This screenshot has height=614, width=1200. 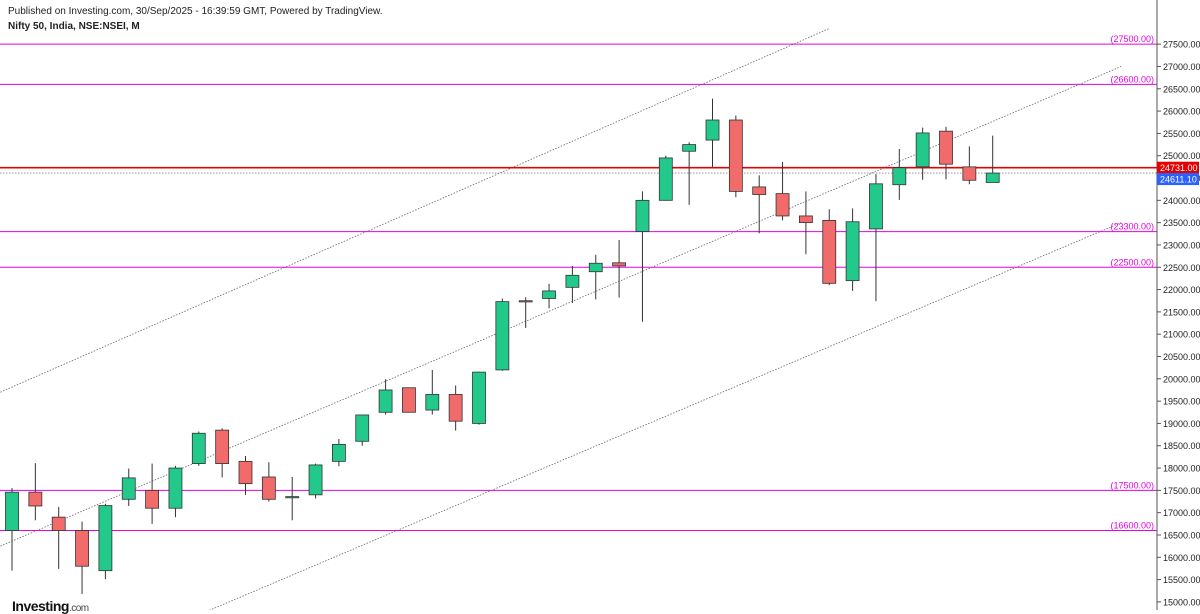 I want to click on price-tag-bg, so click(x=1178, y=167).